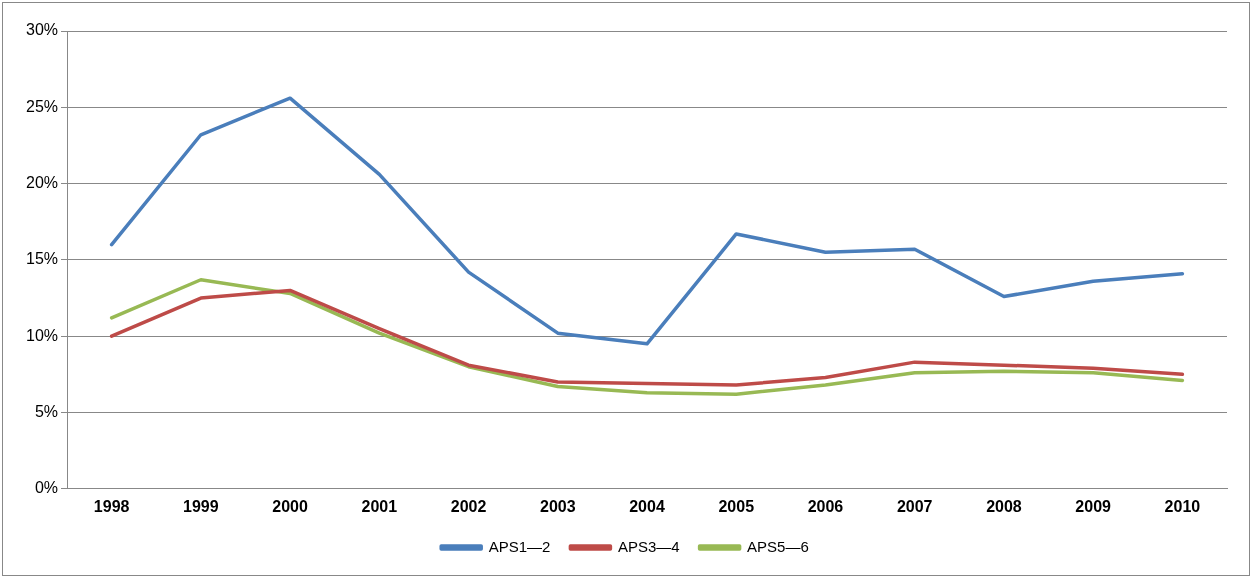 The image size is (1254, 580). I want to click on x-tick-label: 2008, so click(1004, 506).